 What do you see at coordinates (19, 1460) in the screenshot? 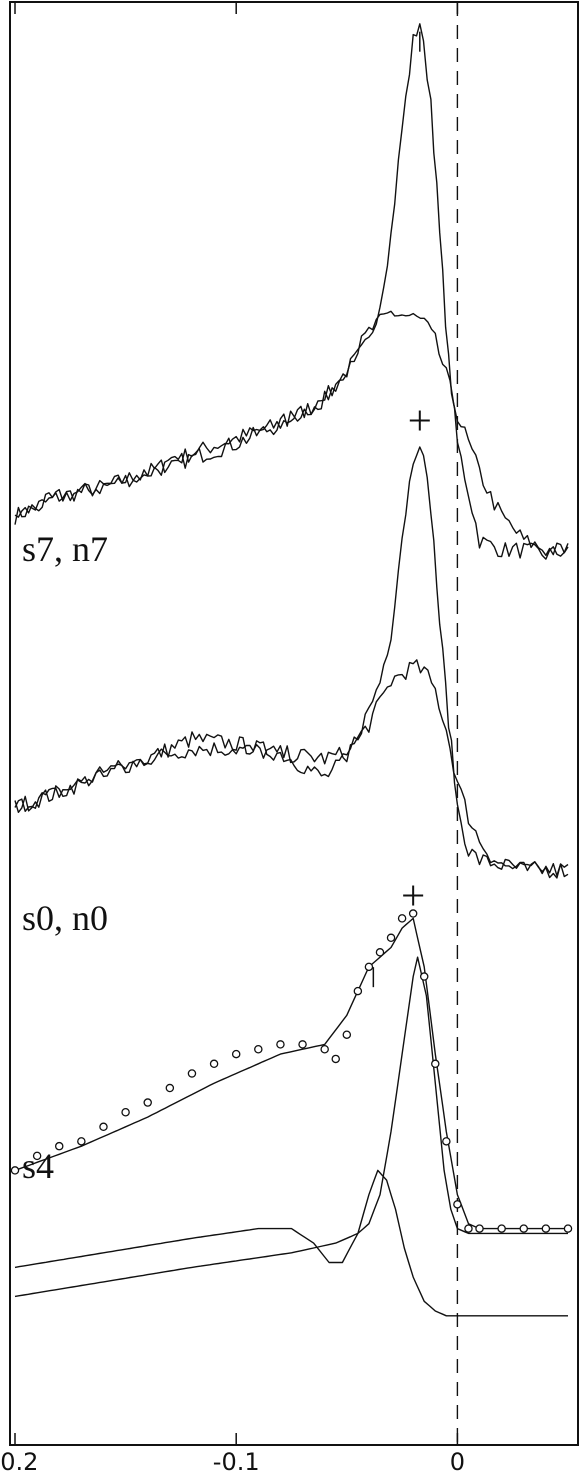
I see `x-tick-label: -0.2` at bounding box center [19, 1460].